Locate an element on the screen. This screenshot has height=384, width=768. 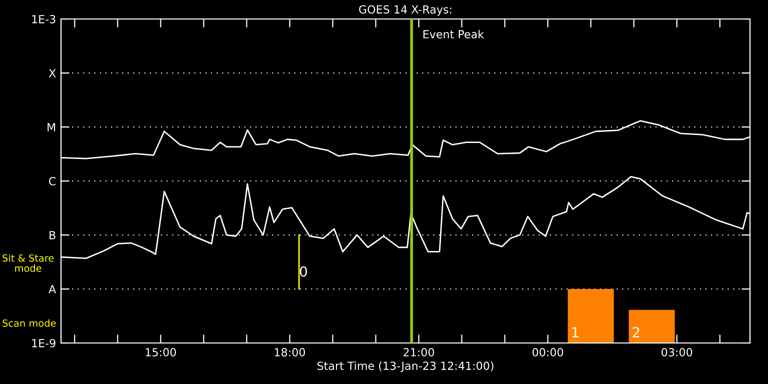
y-tick-label: 1E-9 is located at coordinates (44, 343).